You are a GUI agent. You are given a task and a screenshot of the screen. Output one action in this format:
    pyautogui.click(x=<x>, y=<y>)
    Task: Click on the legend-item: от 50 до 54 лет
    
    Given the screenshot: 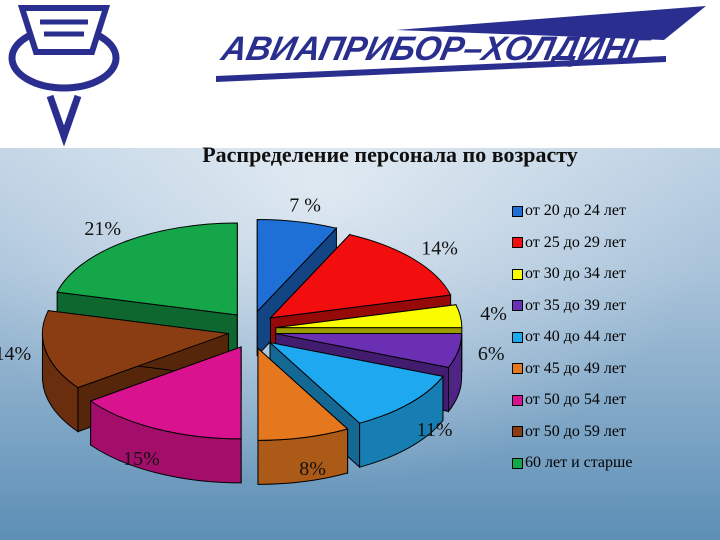 What is the action you would take?
    pyautogui.click(x=569, y=400)
    